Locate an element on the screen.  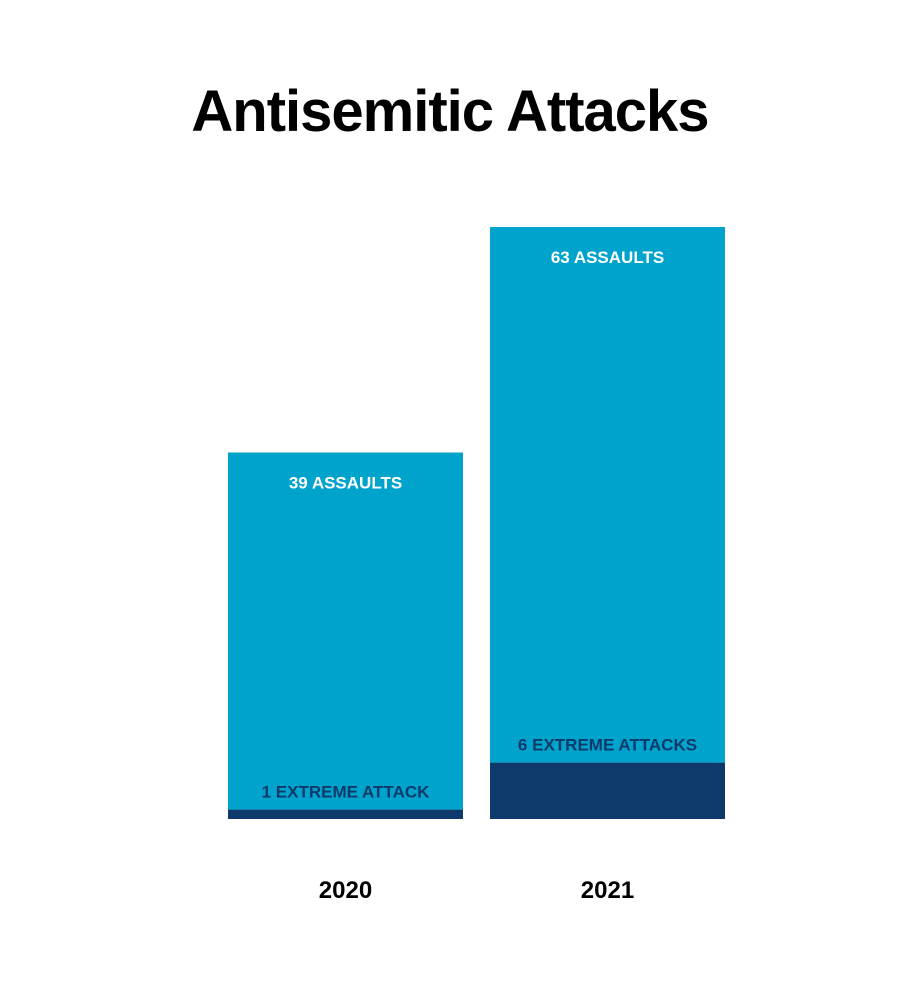
bar-extreme-2021 is located at coordinates (607, 790).